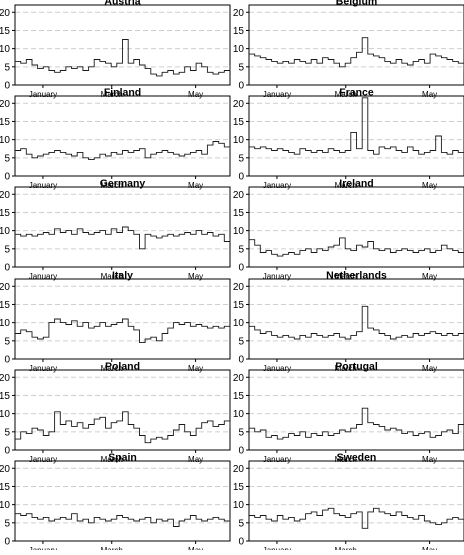 The height and width of the screenshot is (555, 464). I want to click on chart-title: Poland, so click(122, 367).